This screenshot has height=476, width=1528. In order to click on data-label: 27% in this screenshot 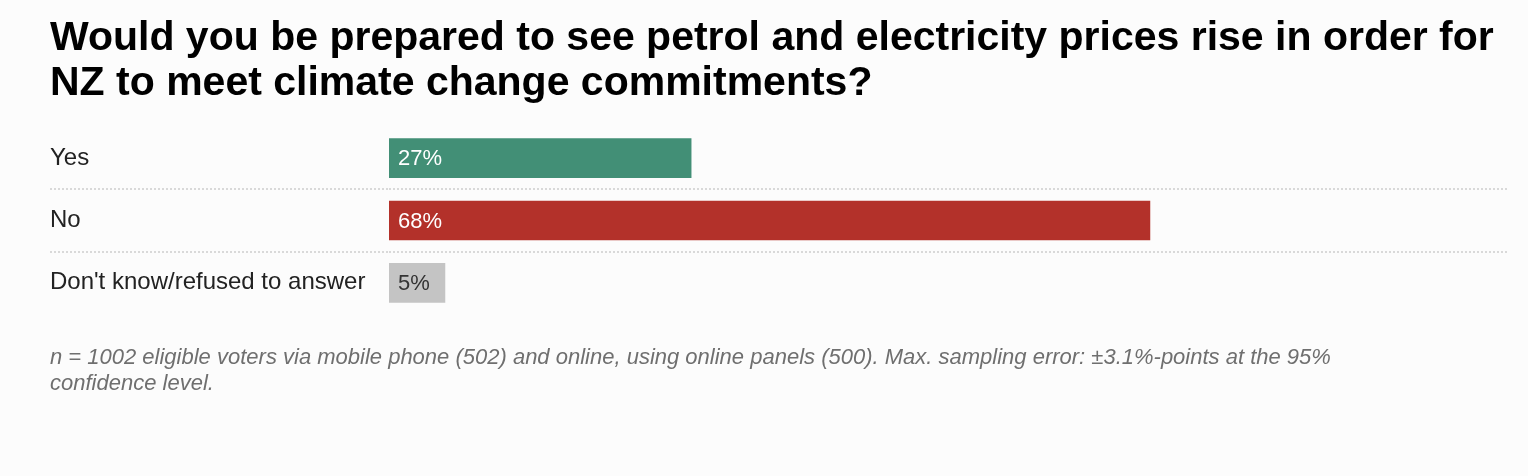, I will do `click(420, 158)`.